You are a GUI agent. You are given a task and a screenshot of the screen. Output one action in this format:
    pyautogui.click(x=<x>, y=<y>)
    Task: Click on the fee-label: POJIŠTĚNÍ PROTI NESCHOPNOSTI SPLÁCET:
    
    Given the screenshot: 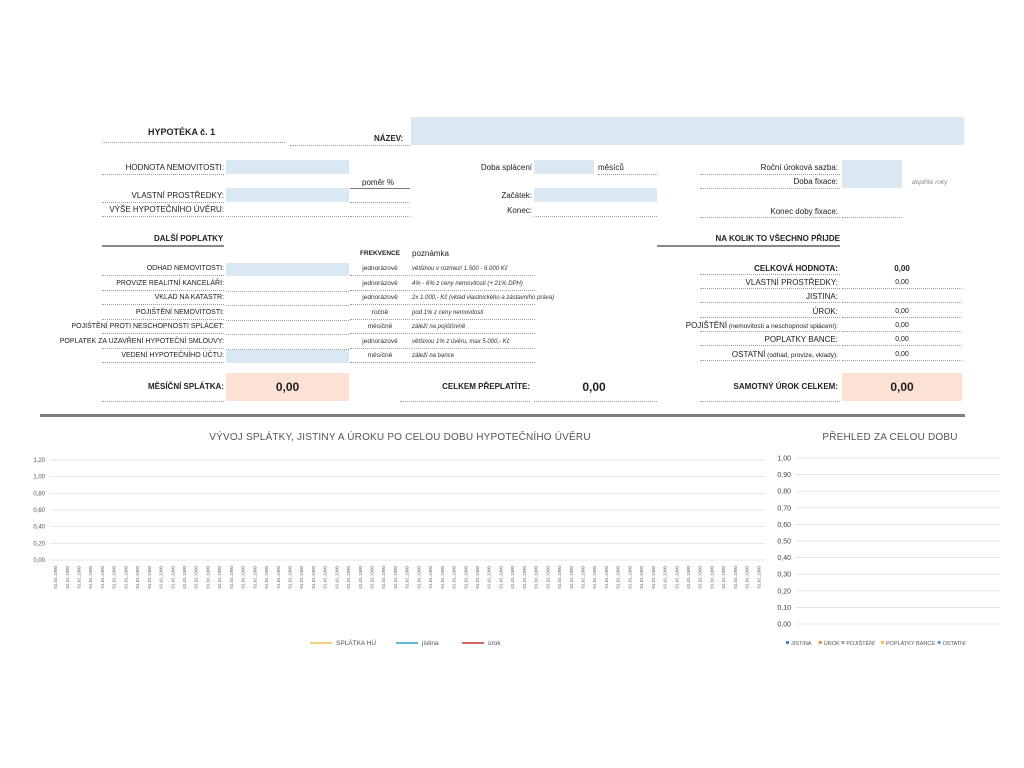 What is the action you would take?
    pyautogui.click(x=147, y=326)
    